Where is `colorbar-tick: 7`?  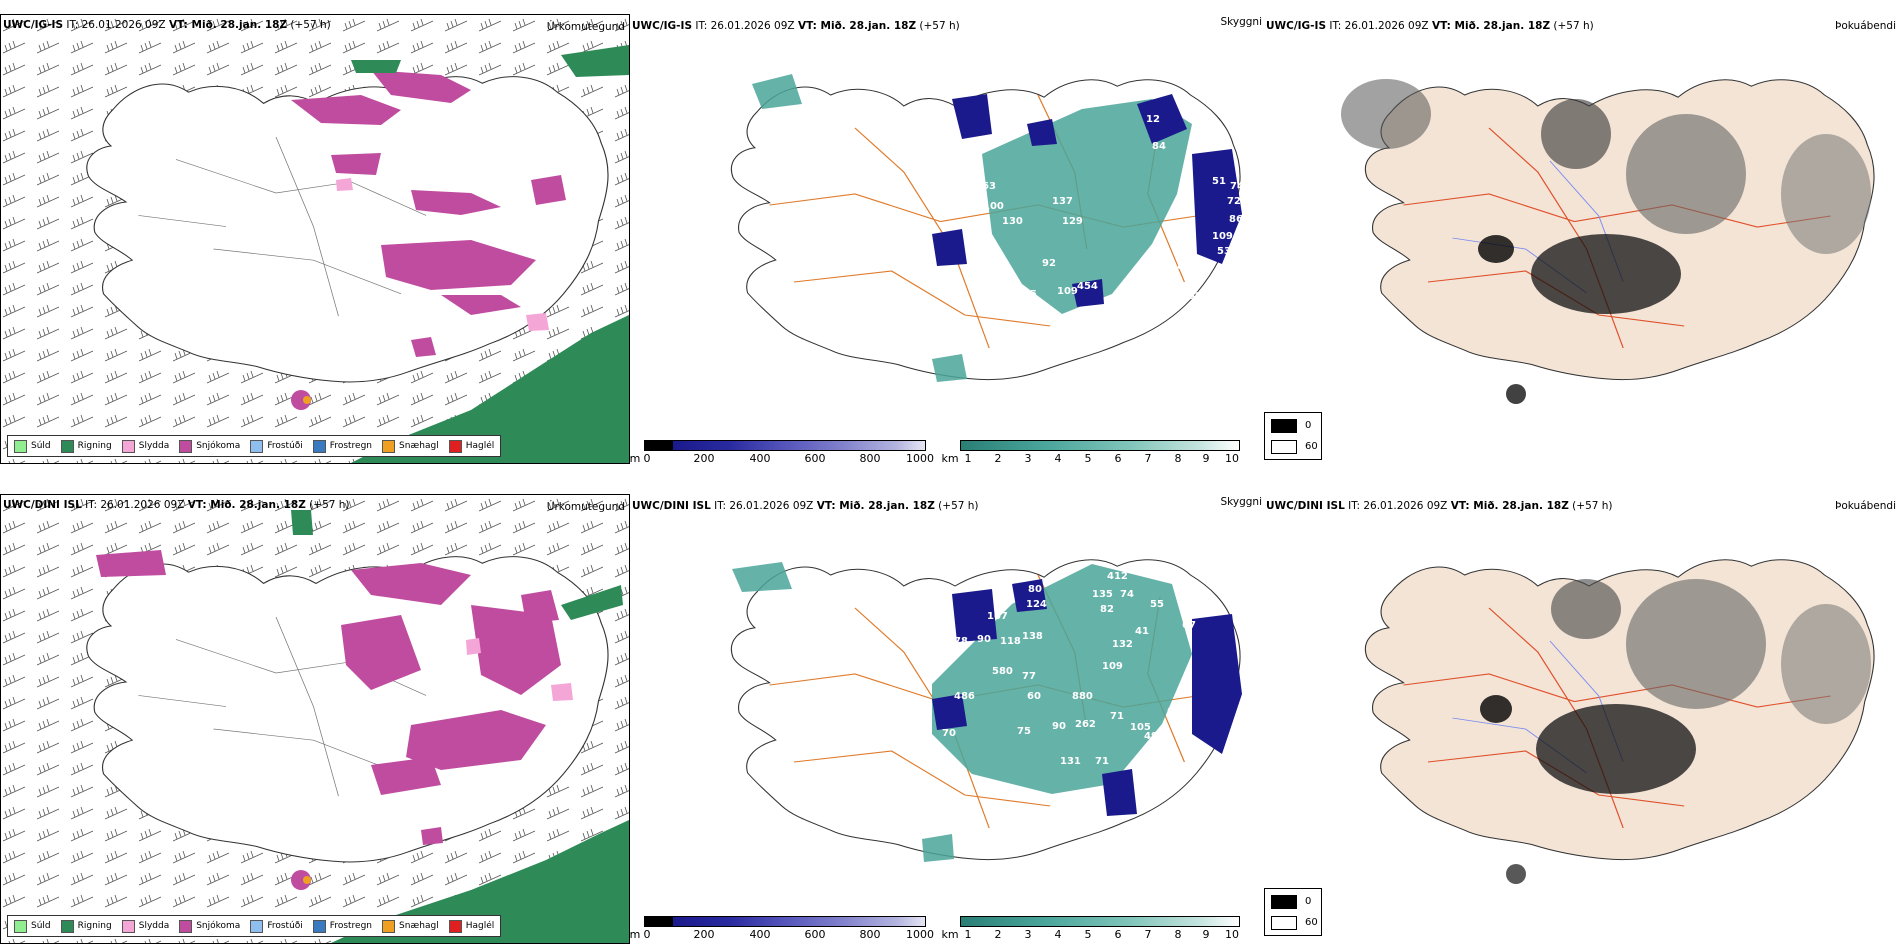 colorbar-tick: 7 is located at coordinates (1148, 458).